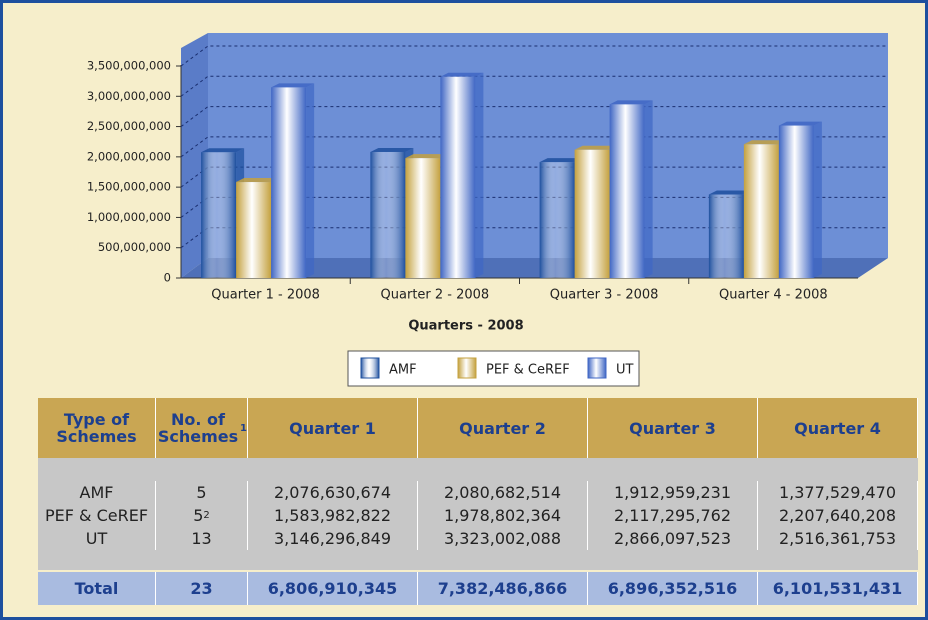 The image size is (928, 620). I want to click on cell-text: 1,377,529,470, so click(837, 492).